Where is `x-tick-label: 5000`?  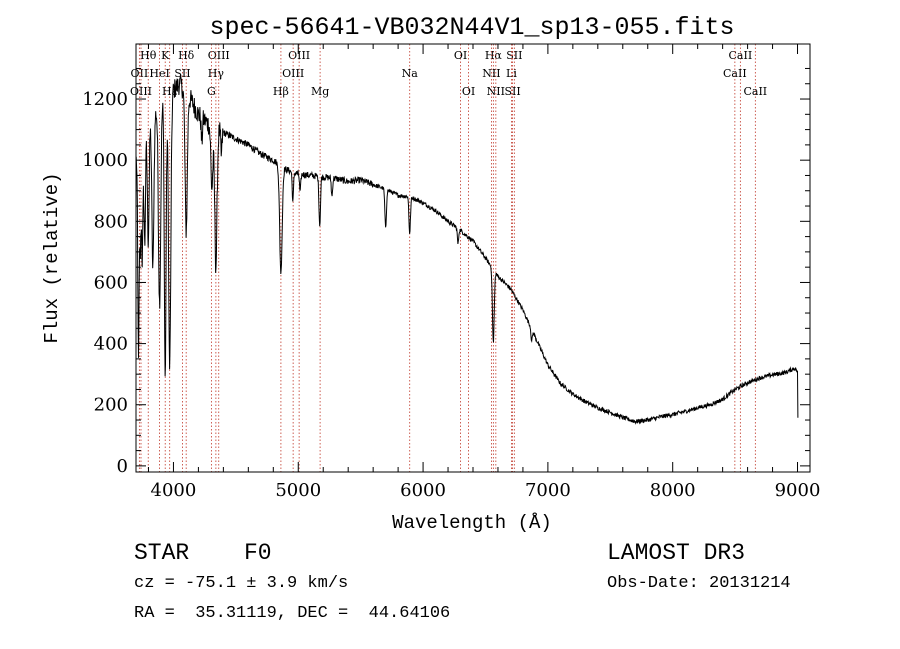 x-tick-label: 5000 is located at coordinates (298, 490).